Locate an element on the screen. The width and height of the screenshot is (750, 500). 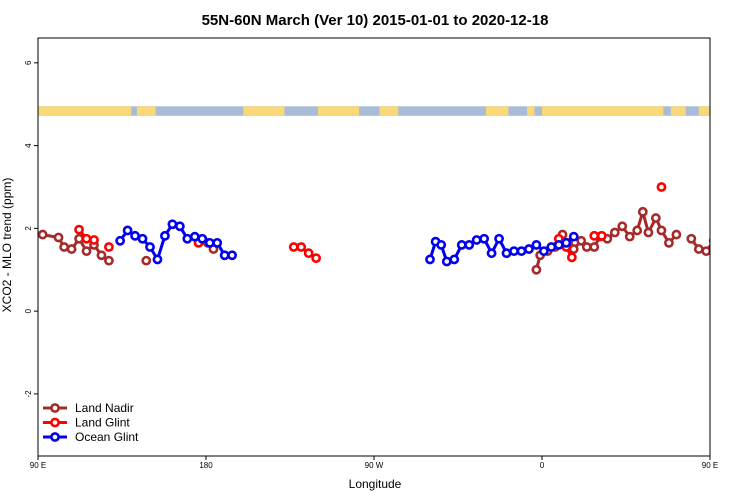
y-tick-label: 4 is located at coordinates (28, 145).